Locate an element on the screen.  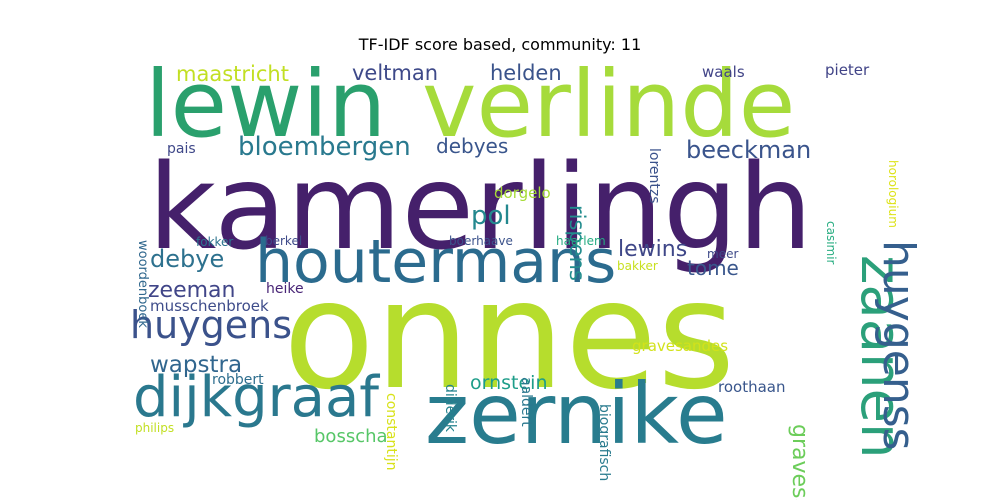
word-debyes: debyes is located at coordinates (472, 146).